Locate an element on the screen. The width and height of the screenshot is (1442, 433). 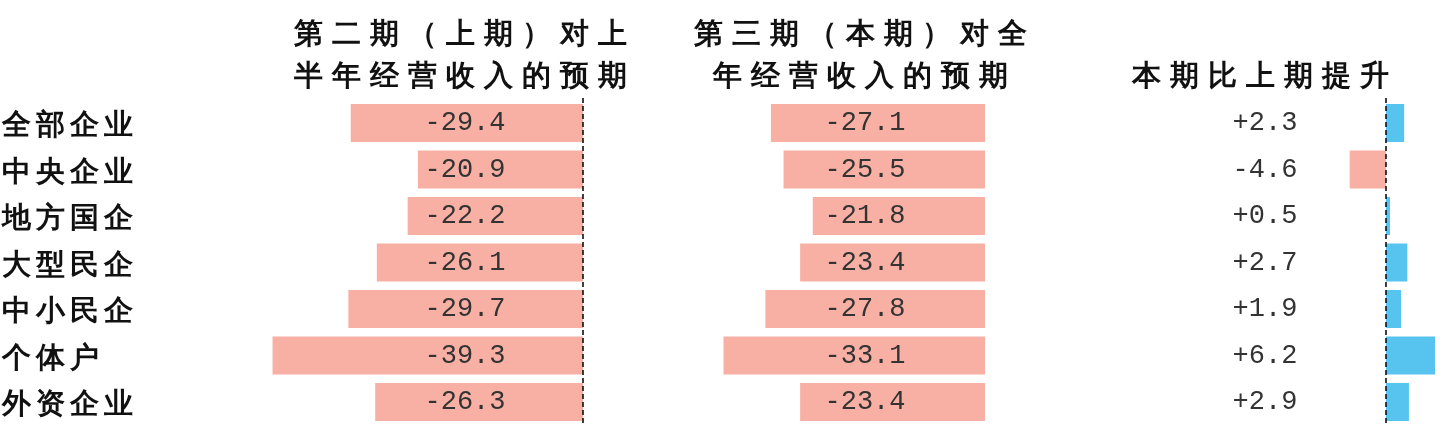
y-tick-label: 中央企业 is located at coordinates (70, 171).